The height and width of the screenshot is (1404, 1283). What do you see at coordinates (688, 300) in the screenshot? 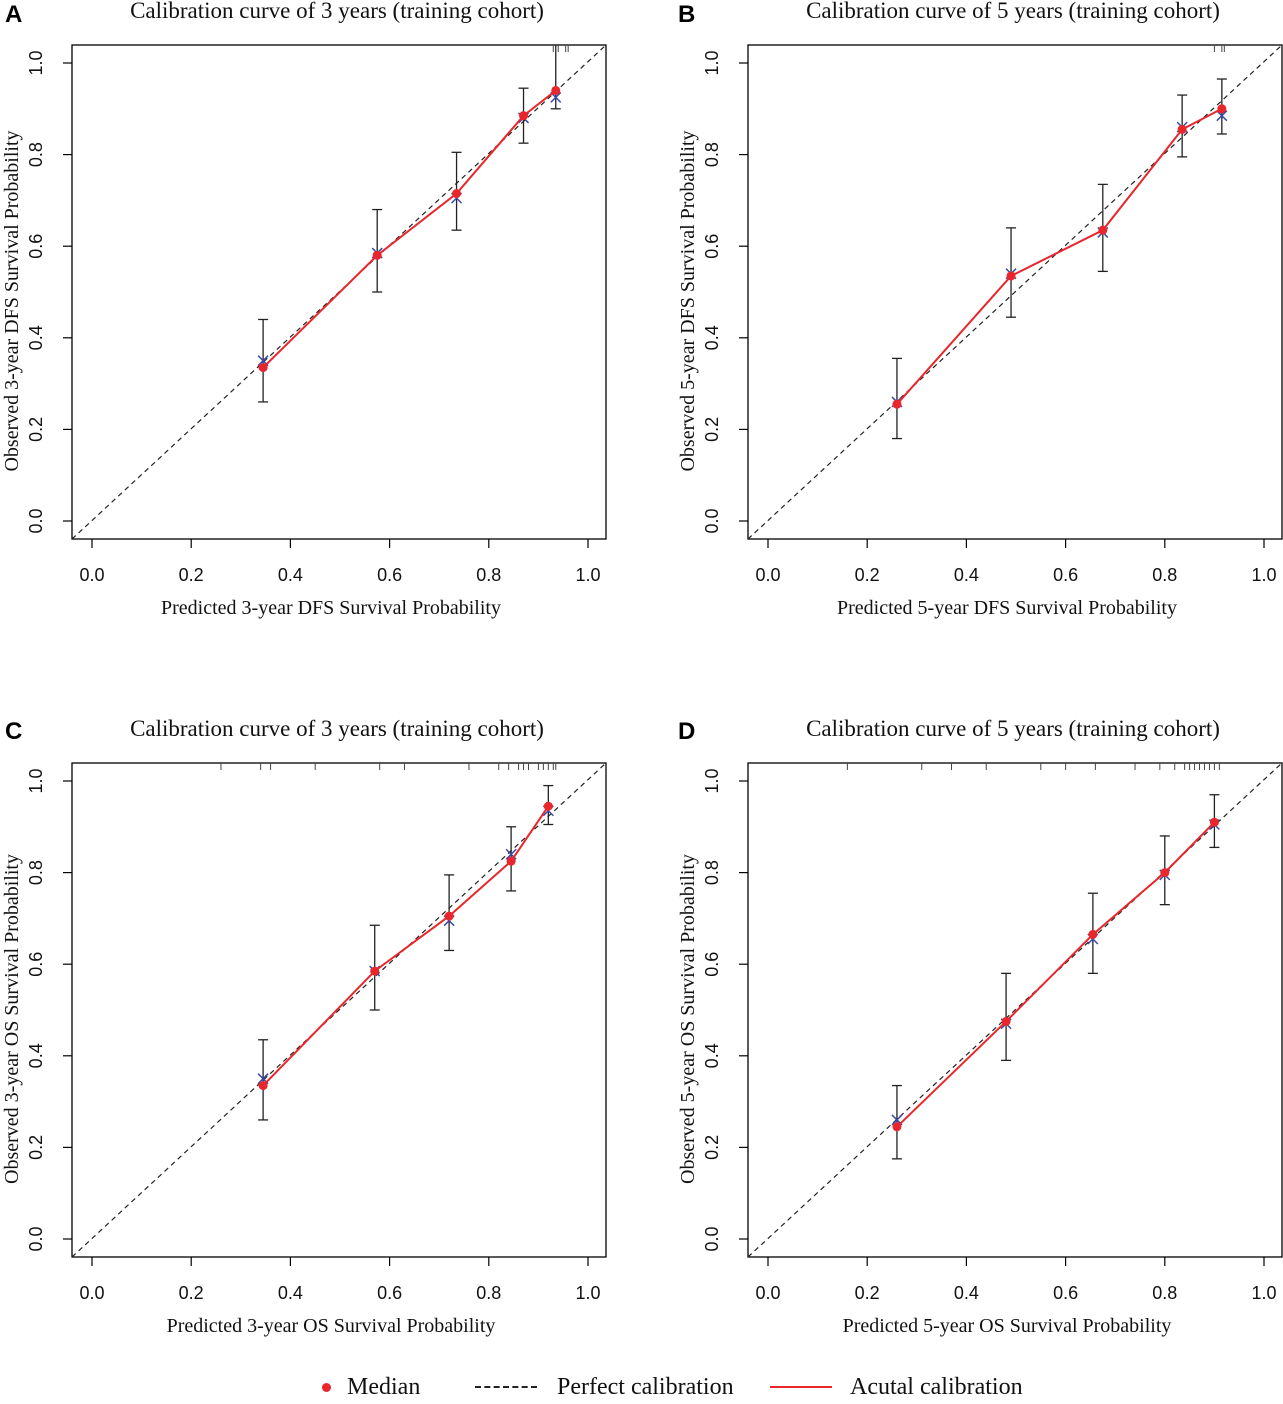
I see `panel-b-ylabel: Observed 5-year DFS Survival Probability` at bounding box center [688, 300].